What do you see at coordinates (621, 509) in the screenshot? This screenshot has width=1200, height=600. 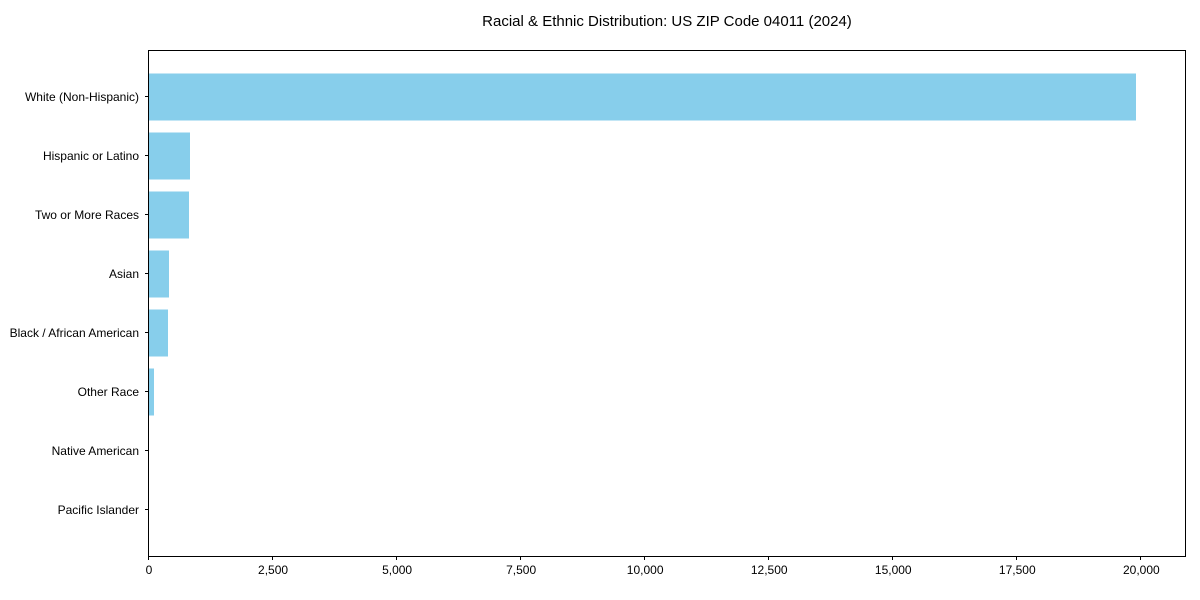 I see `bar-row: Pacific Islander` at bounding box center [621, 509].